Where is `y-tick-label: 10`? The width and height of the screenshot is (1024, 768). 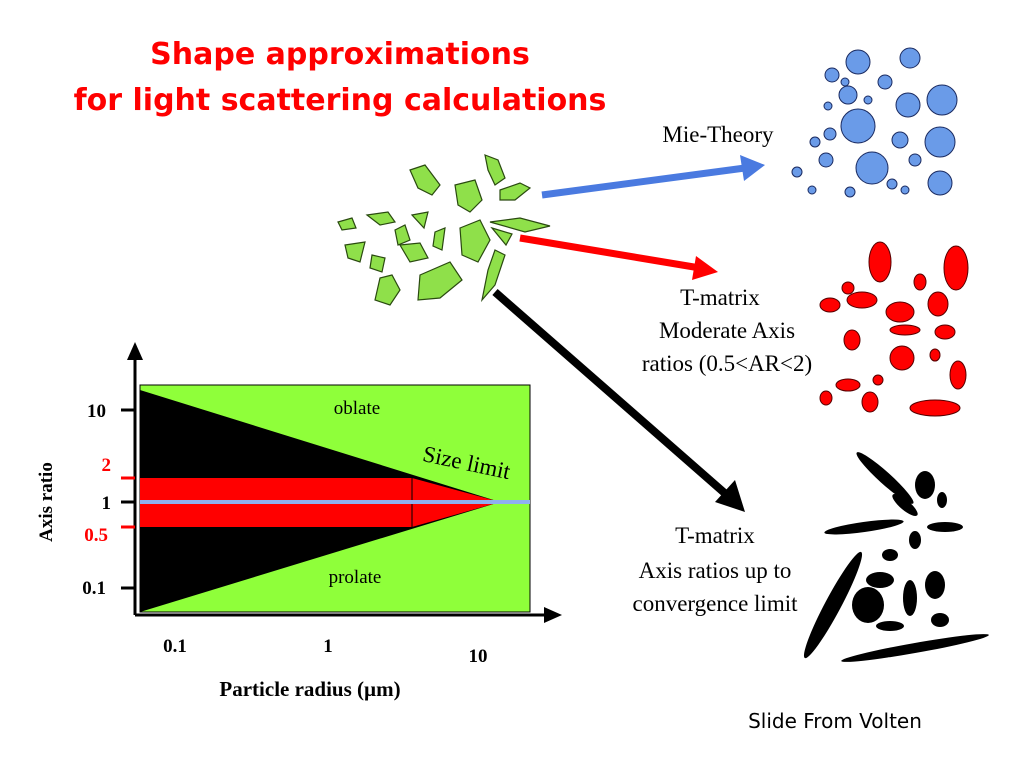
y-tick-label: 10 is located at coordinates (96, 411).